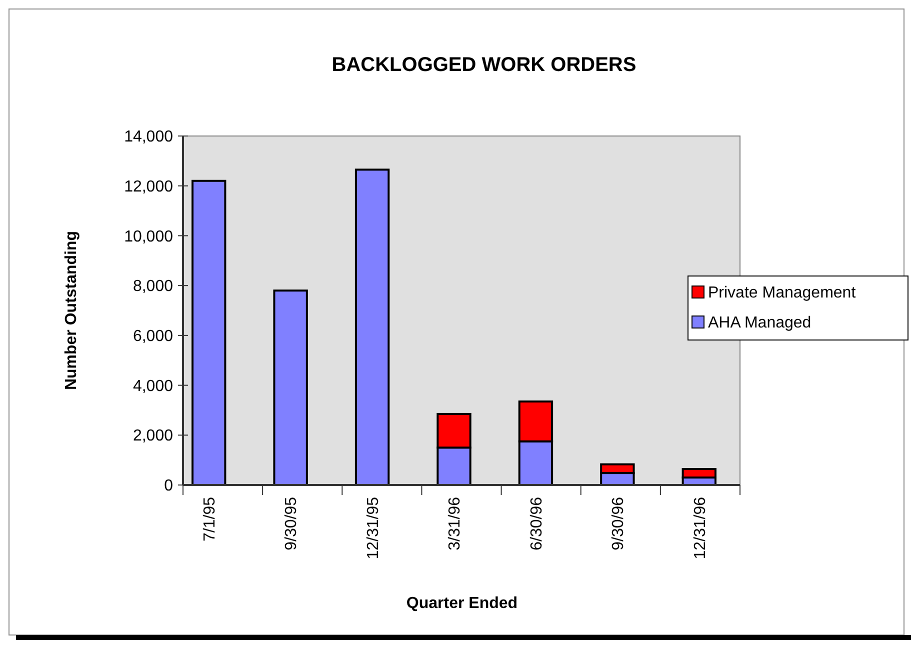  I want to click on x-tick-label: 9/30/95, so click(291, 523).